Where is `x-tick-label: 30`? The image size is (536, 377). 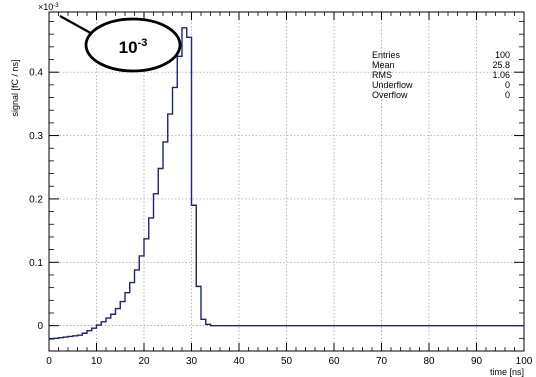
x-tick-label: 30 is located at coordinates (192, 361).